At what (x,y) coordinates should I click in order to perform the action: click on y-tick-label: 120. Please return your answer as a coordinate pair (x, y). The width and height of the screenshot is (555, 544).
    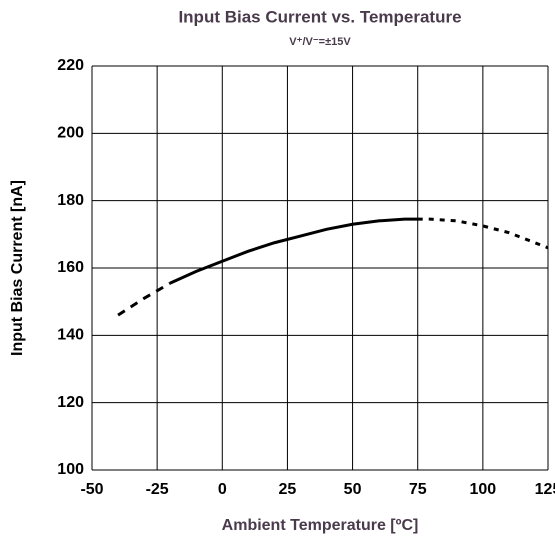
    Looking at the image, I should click on (70, 402).